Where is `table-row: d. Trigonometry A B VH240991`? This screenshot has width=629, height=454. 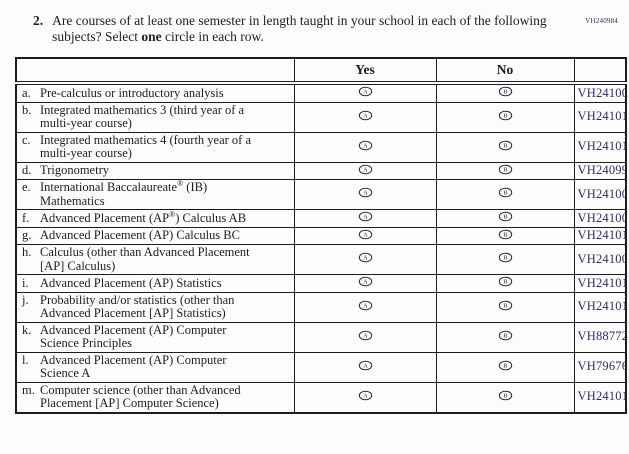
table-row: d. Trigonometry A B VH240991 is located at coordinates (321, 170).